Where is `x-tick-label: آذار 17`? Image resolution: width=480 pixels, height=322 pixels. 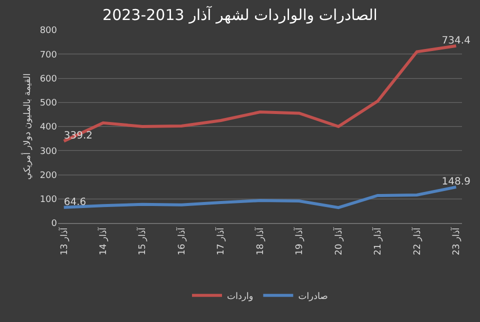 x-tick-label: آذار 17 is located at coordinates (220, 241).